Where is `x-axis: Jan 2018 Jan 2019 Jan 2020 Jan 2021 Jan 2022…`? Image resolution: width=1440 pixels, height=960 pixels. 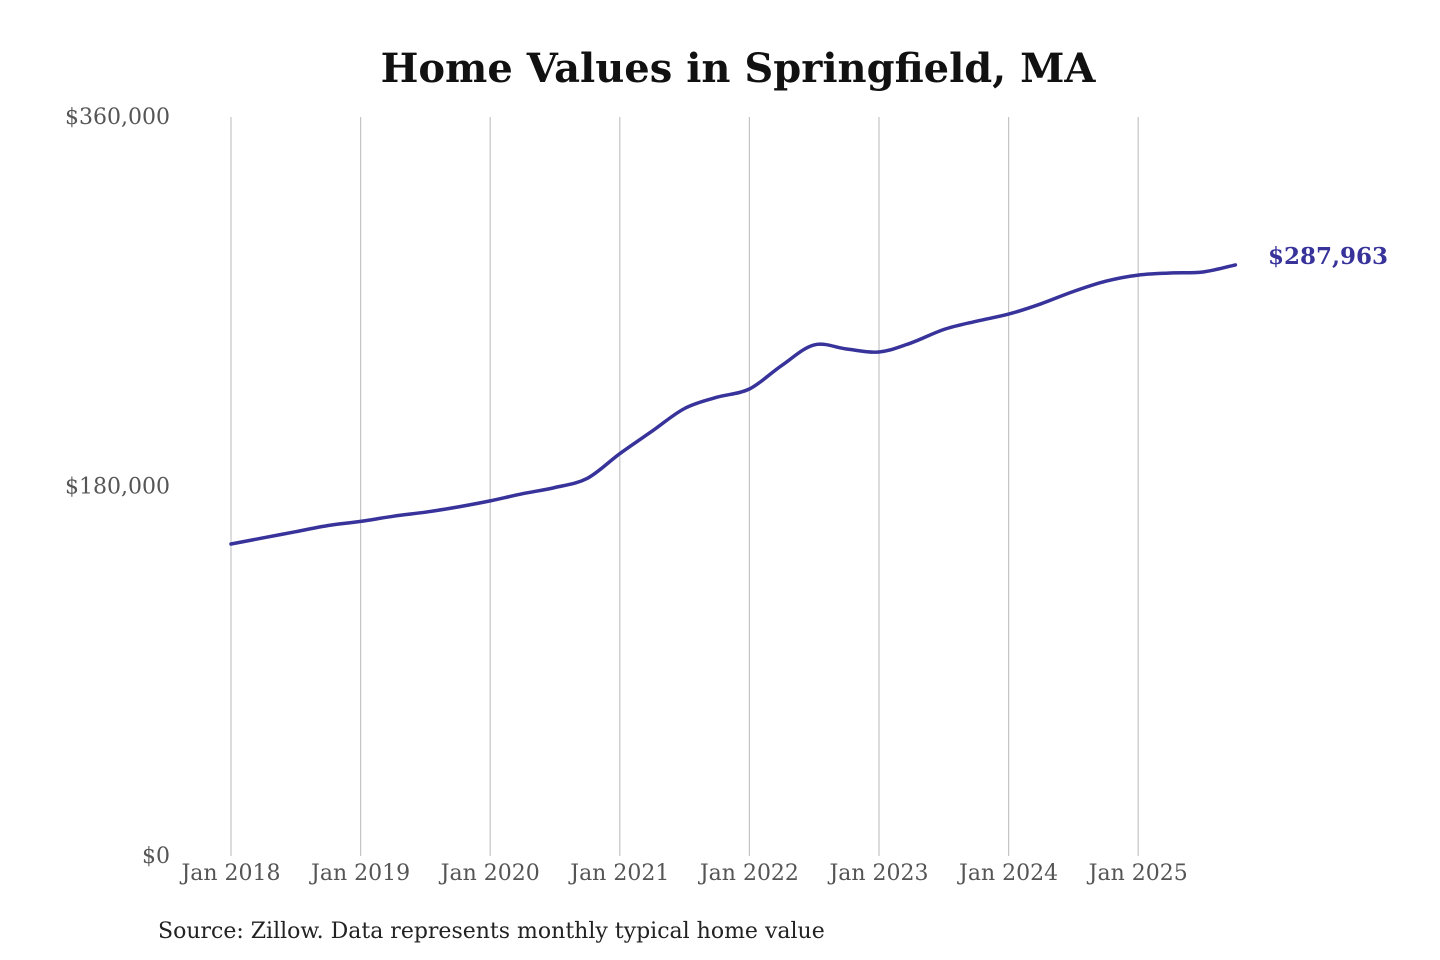 x-axis: Jan 2018 Jan 2019 Jan 2020 Jan 2021 Jan 2022… is located at coordinates (683, 873).